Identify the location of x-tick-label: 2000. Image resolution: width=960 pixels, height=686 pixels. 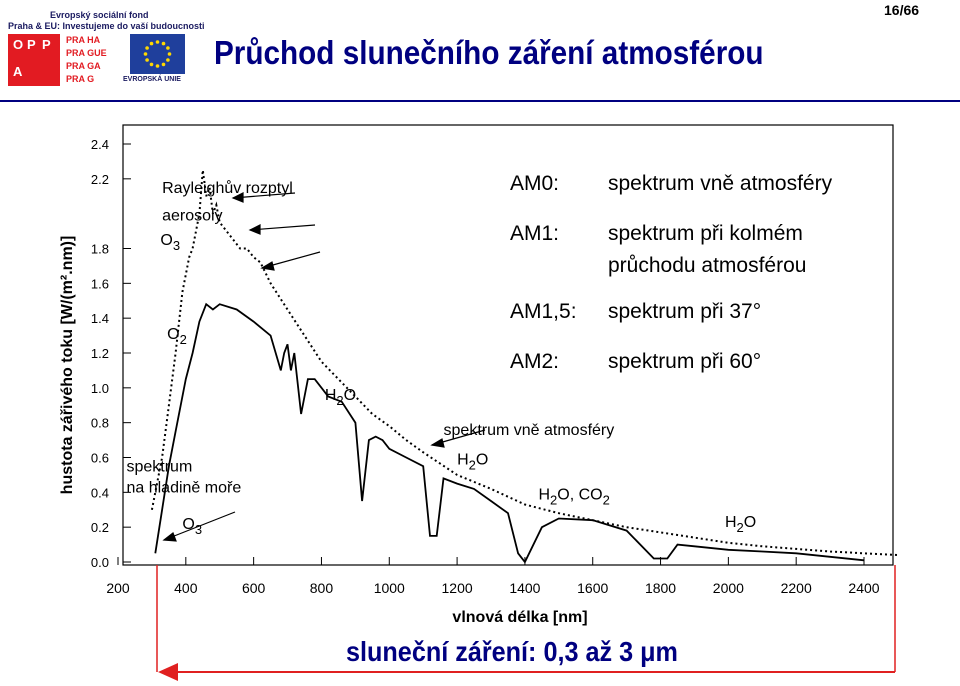
(728, 588).